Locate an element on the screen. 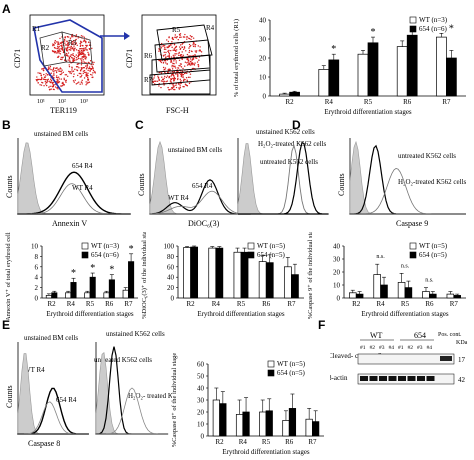  gate-r4 is located at coordinates (184, 42).